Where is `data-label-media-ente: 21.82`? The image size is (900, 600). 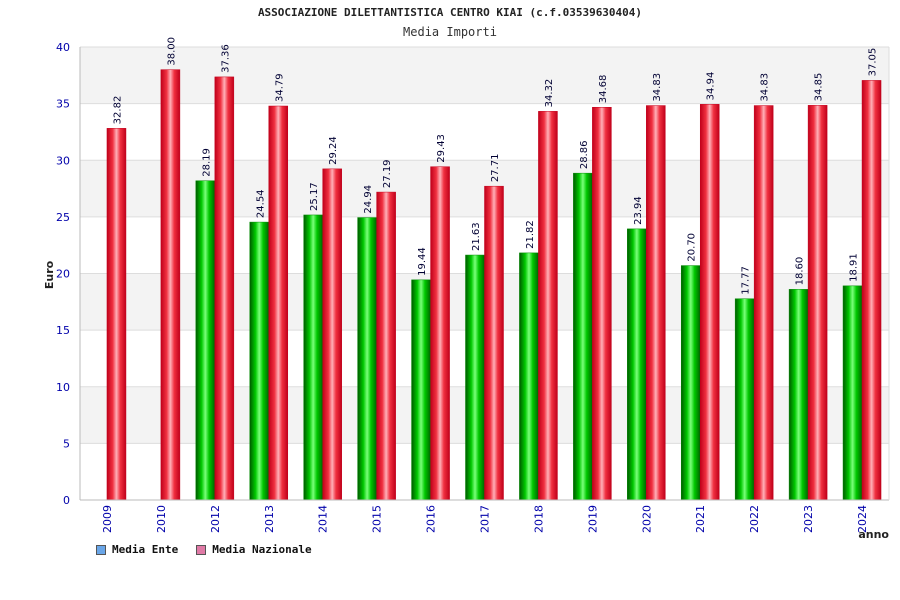 data-label-media-ente: 21.82 is located at coordinates (530, 234).